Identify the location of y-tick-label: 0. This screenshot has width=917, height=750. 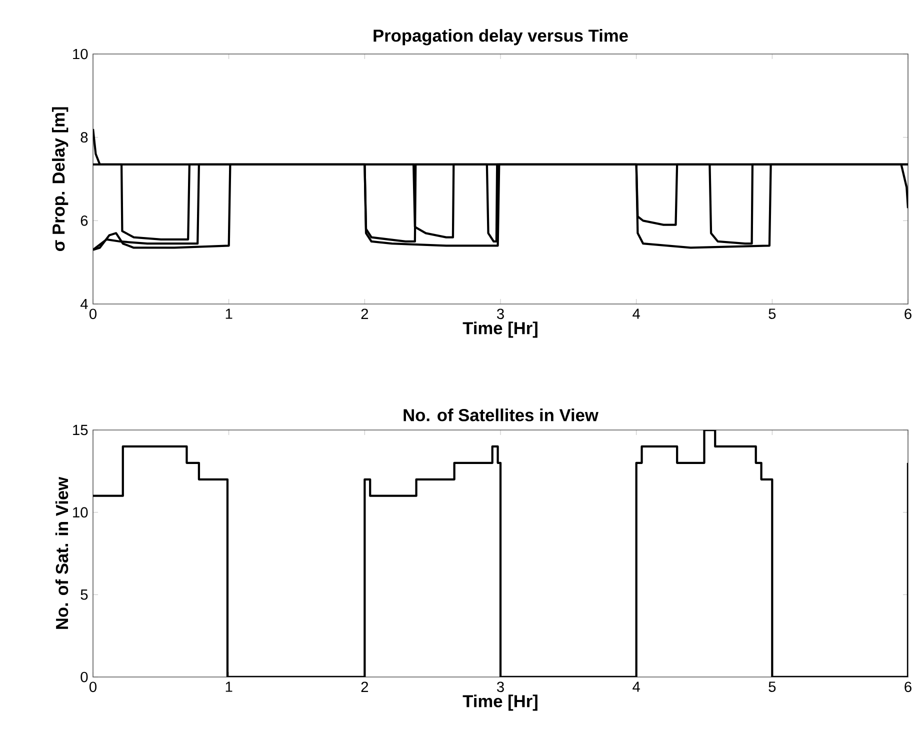
(84, 677).